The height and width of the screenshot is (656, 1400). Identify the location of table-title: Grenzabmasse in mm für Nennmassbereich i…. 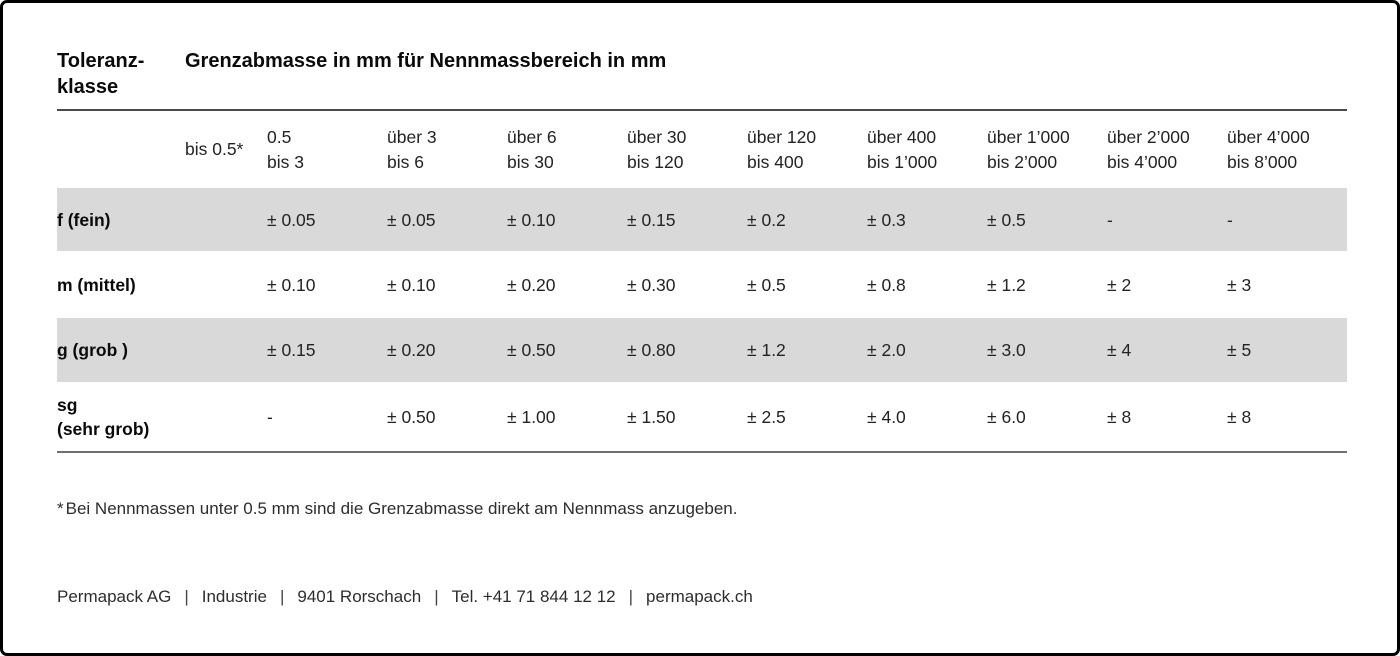
(426, 61).